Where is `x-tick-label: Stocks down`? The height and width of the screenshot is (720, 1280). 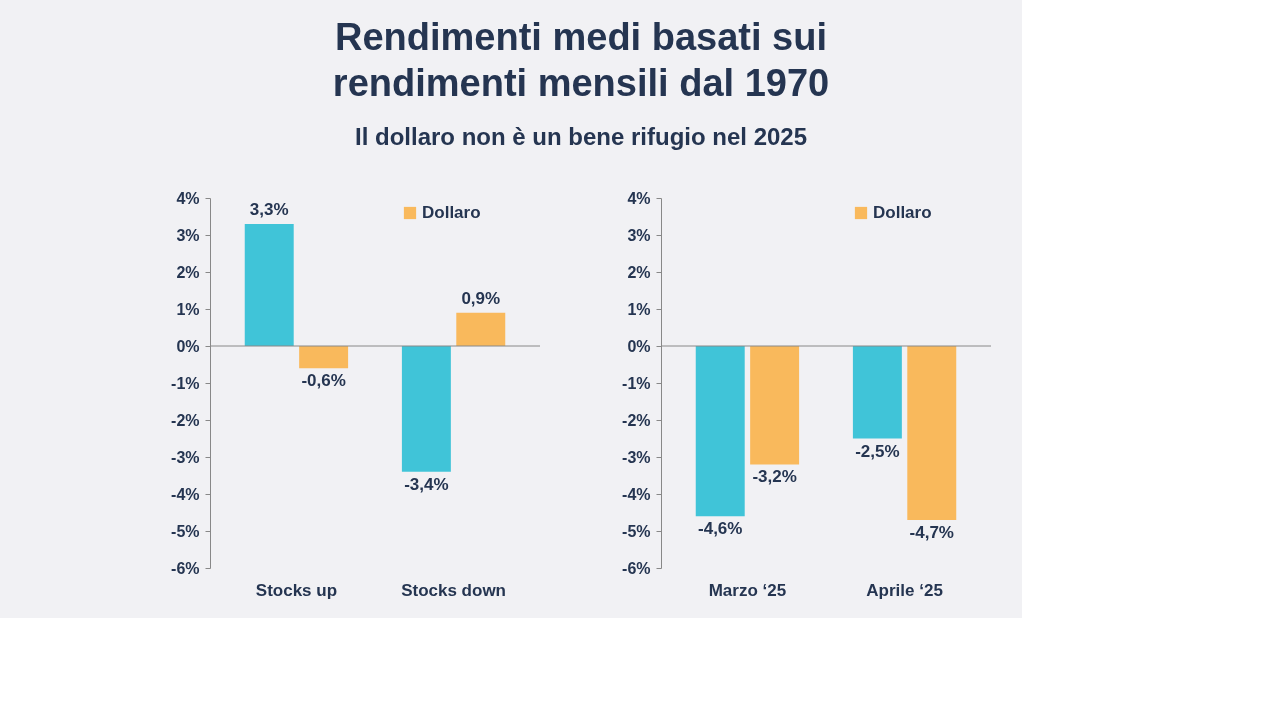 x-tick-label: Stocks down is located at coordinates (453, 590).